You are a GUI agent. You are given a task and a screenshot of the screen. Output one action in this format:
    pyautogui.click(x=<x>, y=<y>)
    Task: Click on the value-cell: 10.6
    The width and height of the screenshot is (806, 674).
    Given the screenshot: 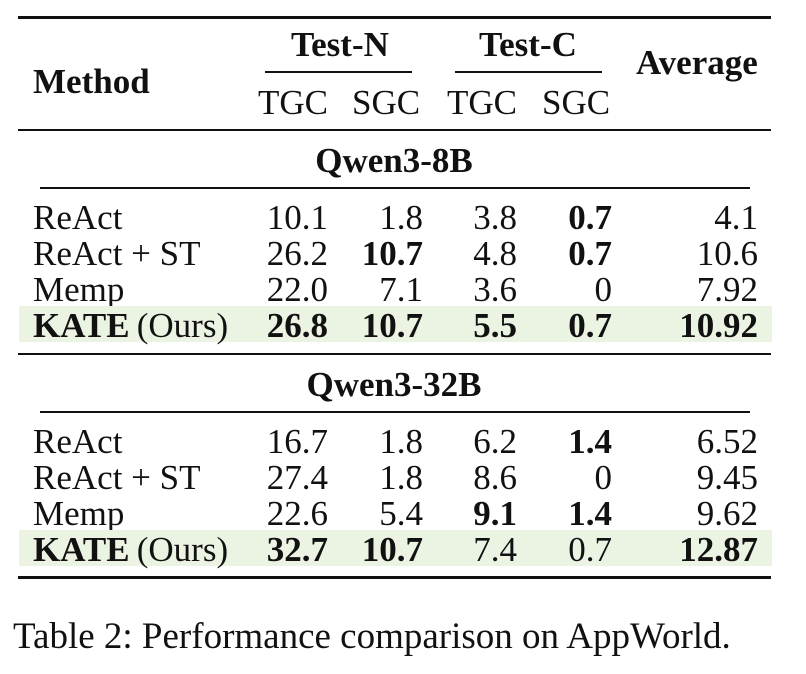 What is the action you would take?
    pyautogui.click(x=727, y=253)
    